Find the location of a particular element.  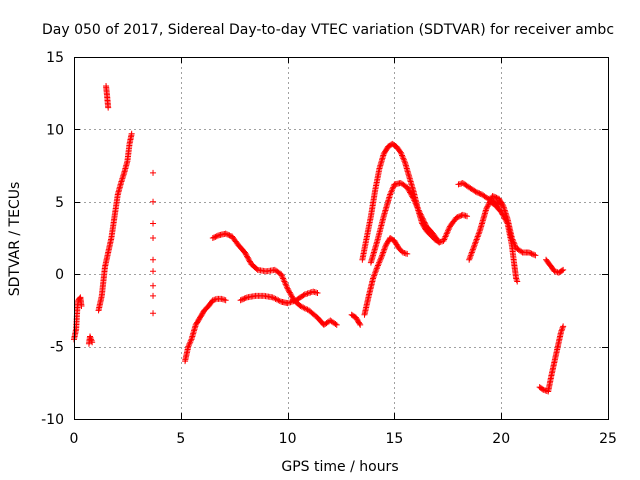

y-tick-label: 15 is located at coordinates (55, 58).